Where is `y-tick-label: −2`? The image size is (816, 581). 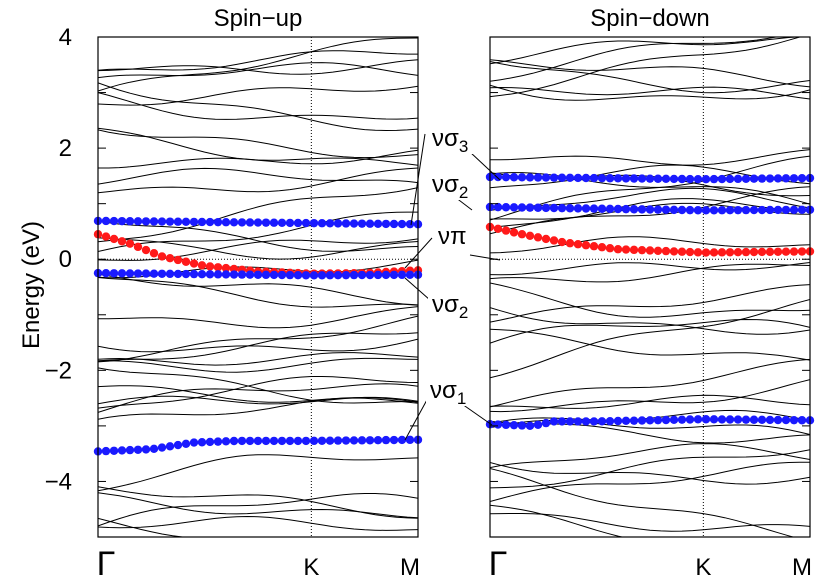 y-tick-label: −2 is located at coordinates (58, 370).